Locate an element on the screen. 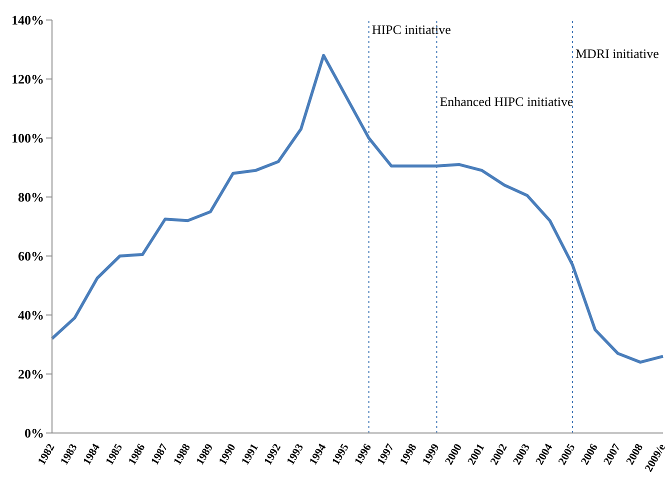 This screenshot has height=479, width=671. ref-line-label: HIPC initiative is located at coordinates (412, 29).